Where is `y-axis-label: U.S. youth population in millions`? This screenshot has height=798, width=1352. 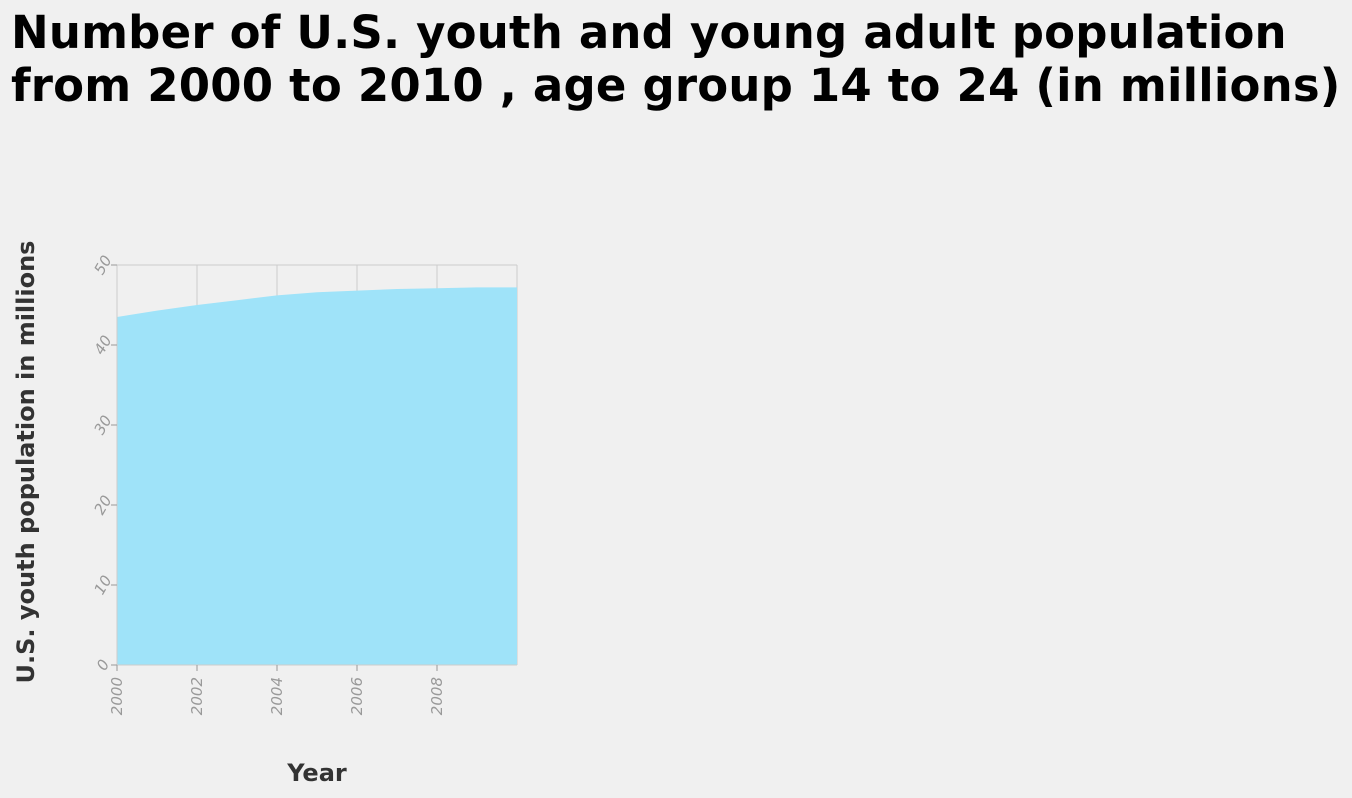 y-axis-label: U.S. youth population in millions is located at coordinates (26, 462).